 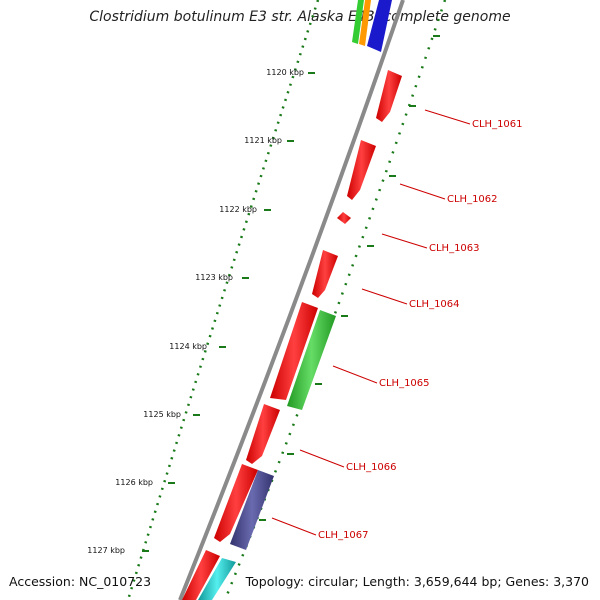 What do you see at coordinates (454, 248) in the screenshot?
I see `gene-label-clh-1063: CLH_1063` at bounding box center [454, 248].